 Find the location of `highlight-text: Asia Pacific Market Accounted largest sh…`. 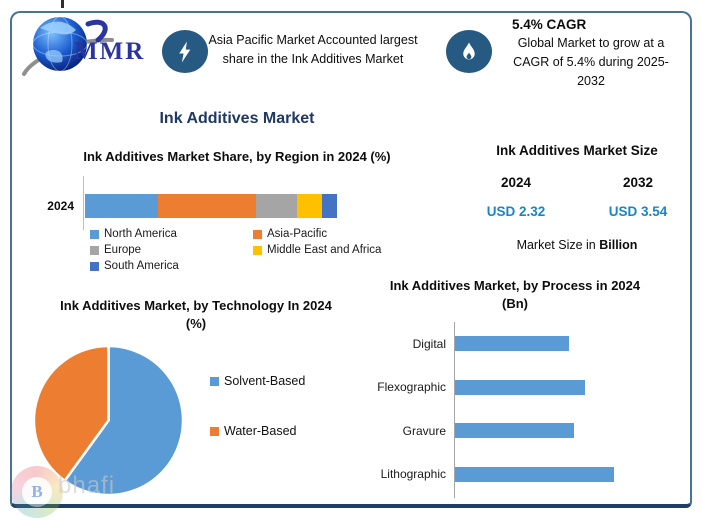

highlight-text: Asia Pacific Market Accounted largest sh… is located at coordinates (313, 49).